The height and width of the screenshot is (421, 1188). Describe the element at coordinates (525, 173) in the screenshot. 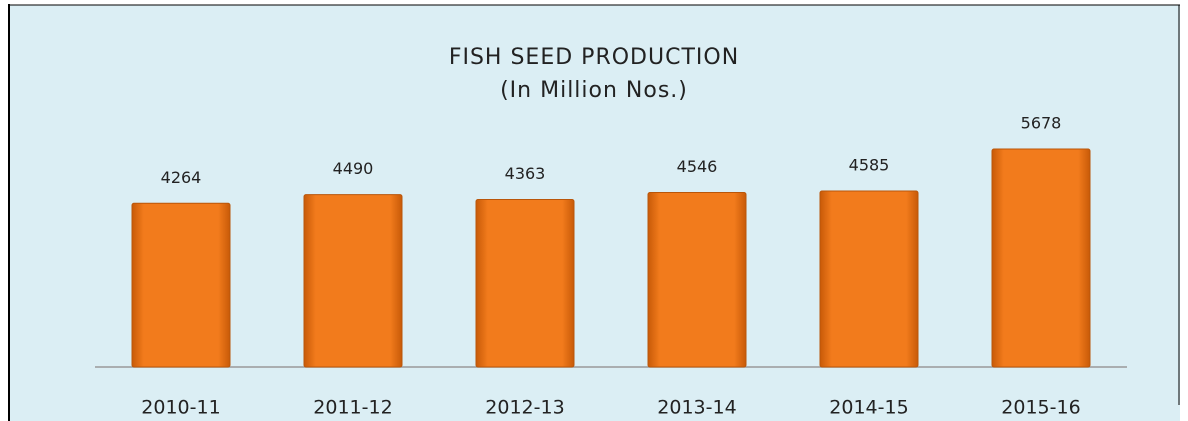

I see `data-label: 4363` at that location.